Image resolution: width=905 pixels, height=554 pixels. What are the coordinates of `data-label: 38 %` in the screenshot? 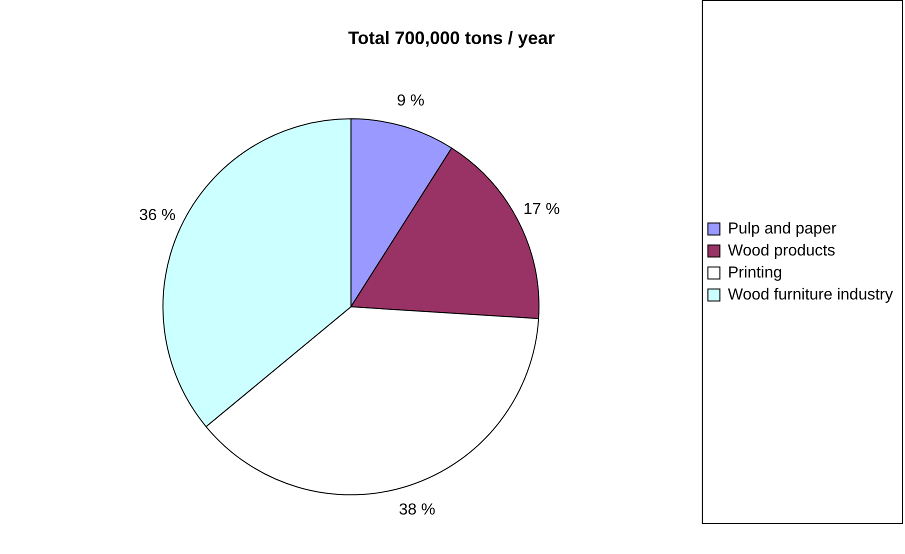 It's located at (417, 510).